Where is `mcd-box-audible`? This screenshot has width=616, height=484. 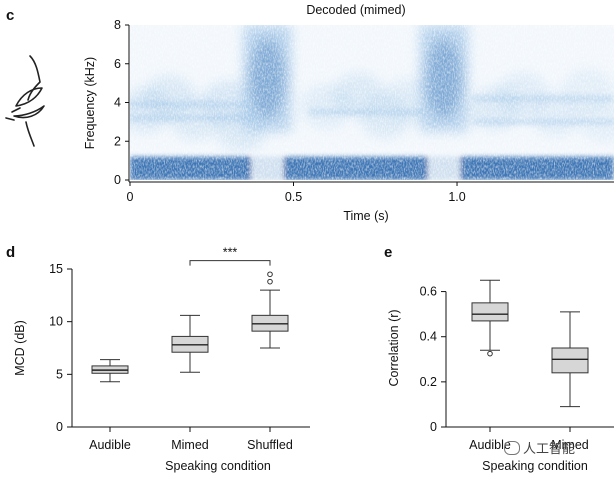 mcd-box-audible is located at coordinates (110, 371).